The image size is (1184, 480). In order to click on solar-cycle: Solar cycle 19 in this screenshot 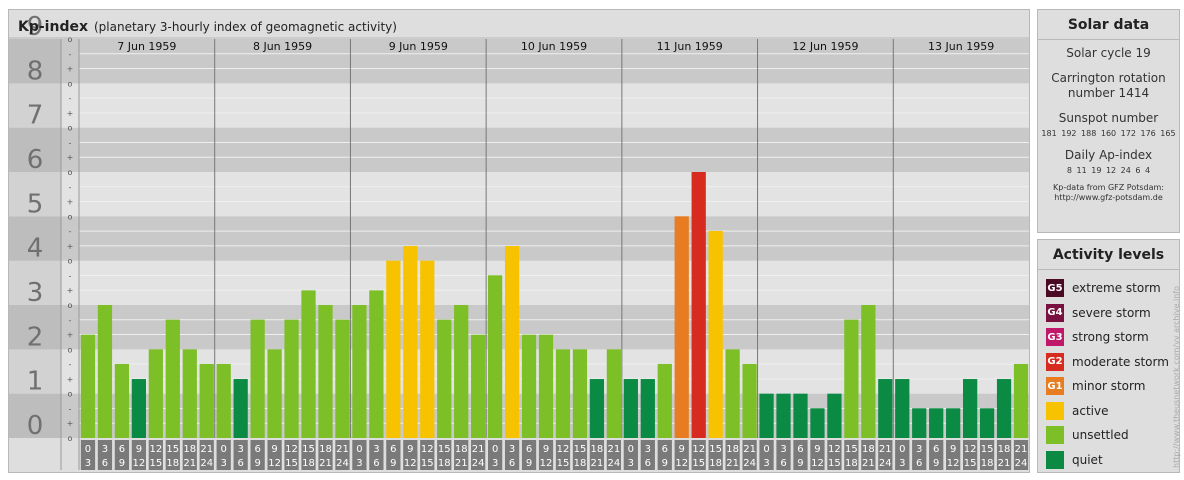, I will do `click(1108, 53)`.